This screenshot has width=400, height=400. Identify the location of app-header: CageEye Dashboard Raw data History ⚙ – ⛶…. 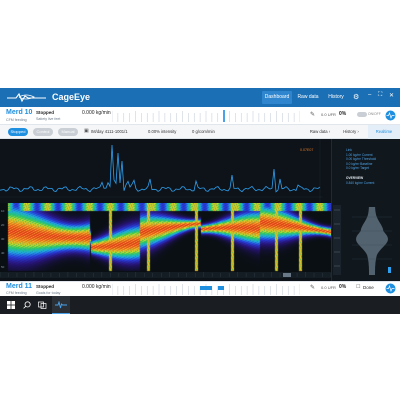
(200, 97).